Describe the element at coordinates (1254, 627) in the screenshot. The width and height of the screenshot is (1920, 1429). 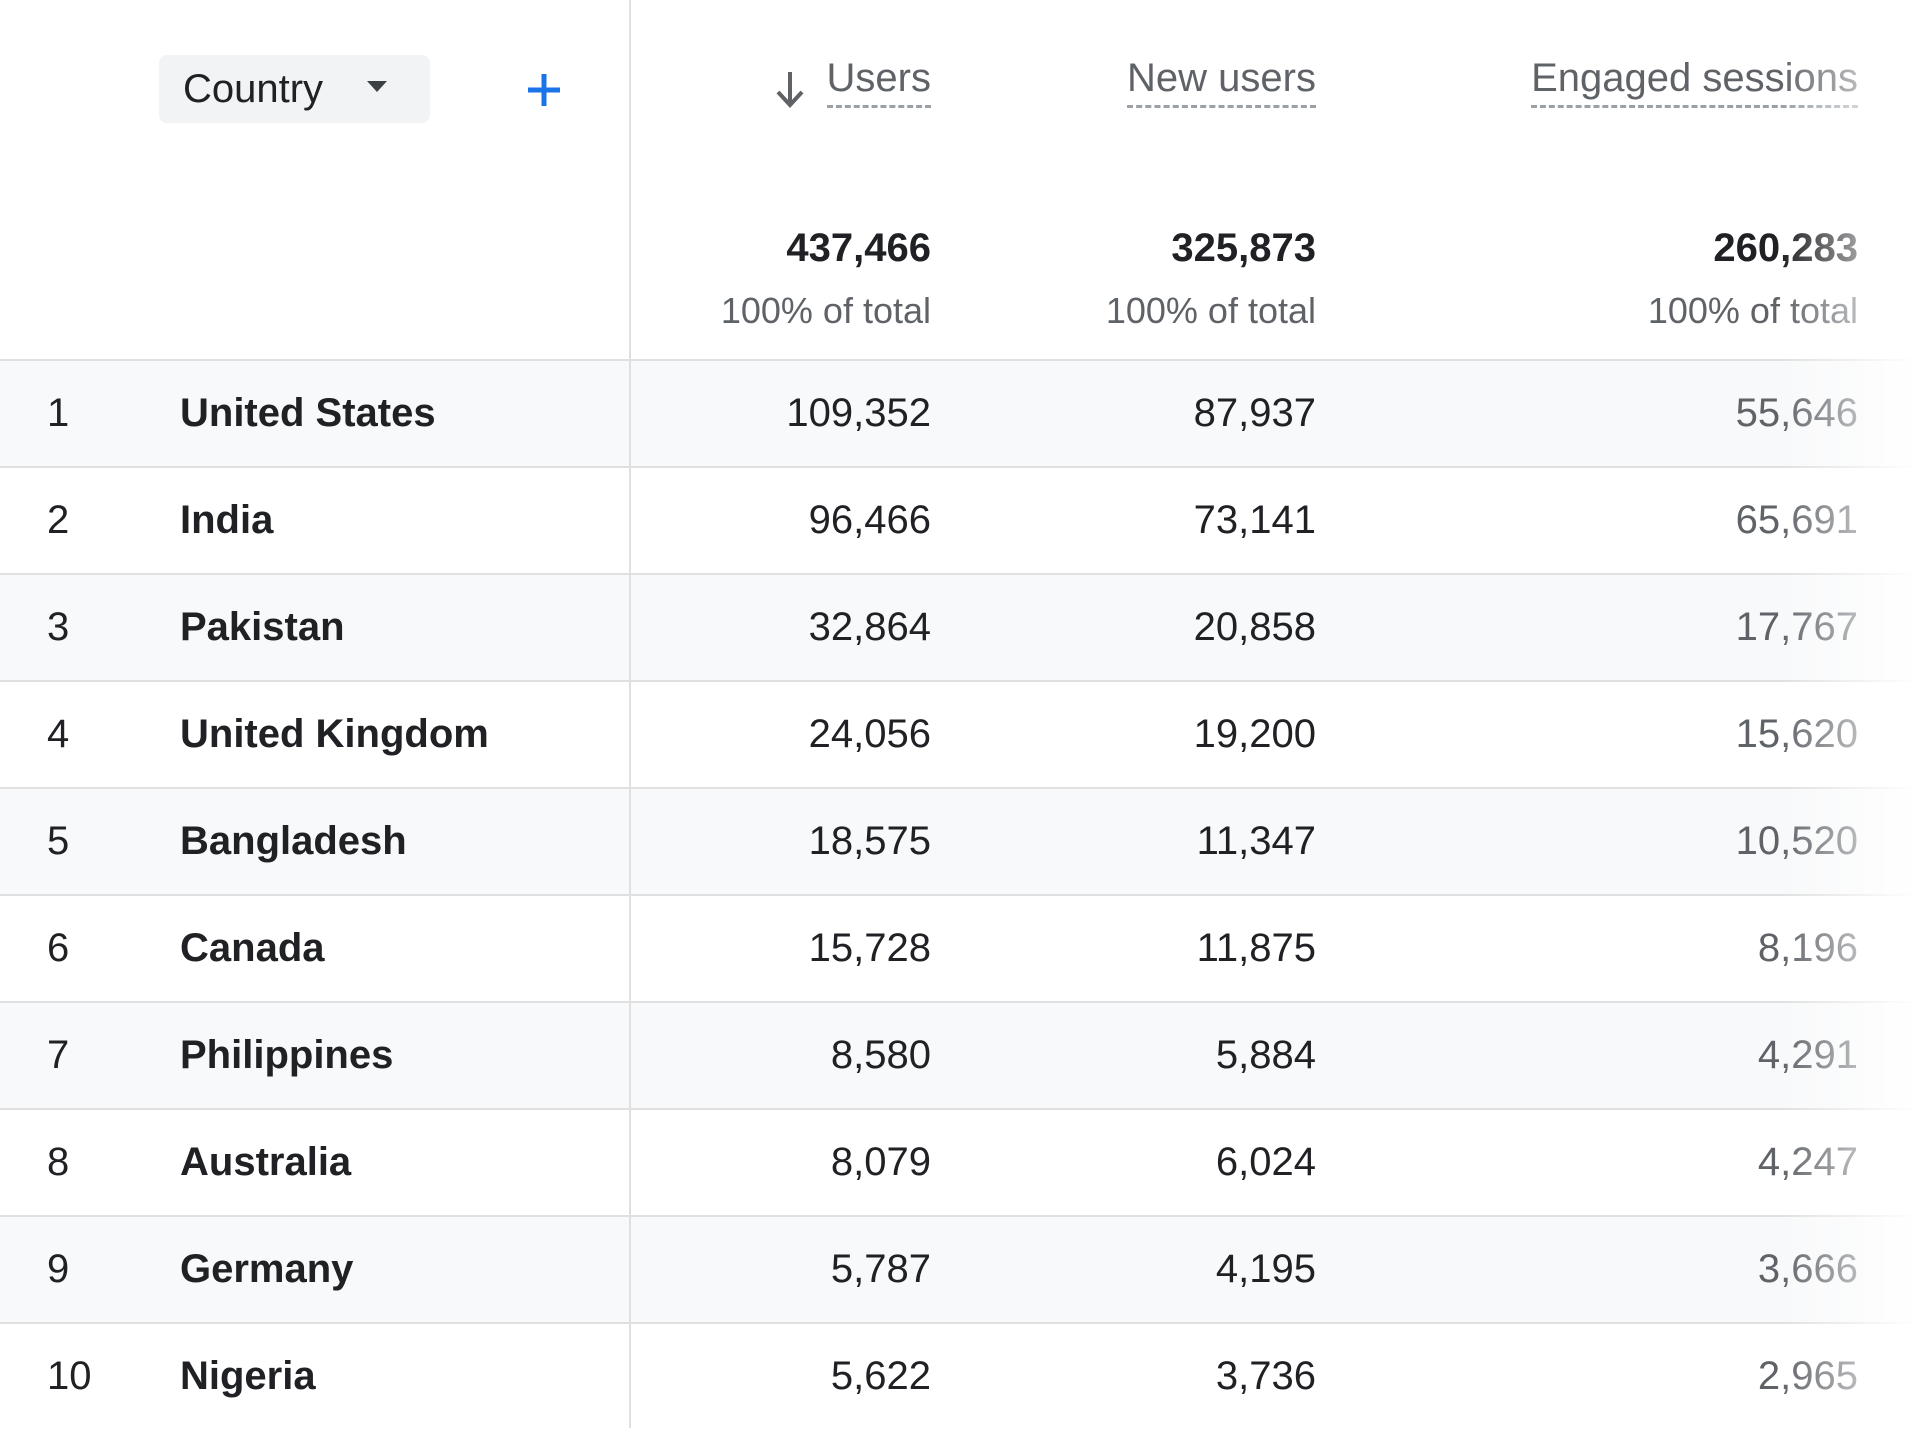
I see `metric-value: 20,858` at that location.